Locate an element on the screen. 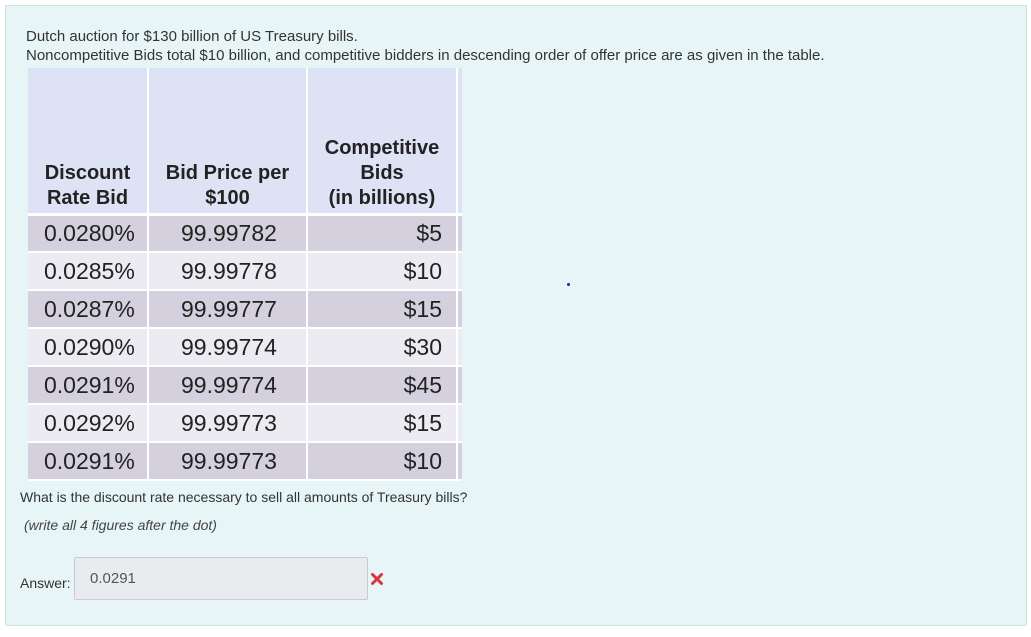 This screenshot has height=637, width=1031. competitive-bids-cell: $45 is located at coordinates (382, 385).